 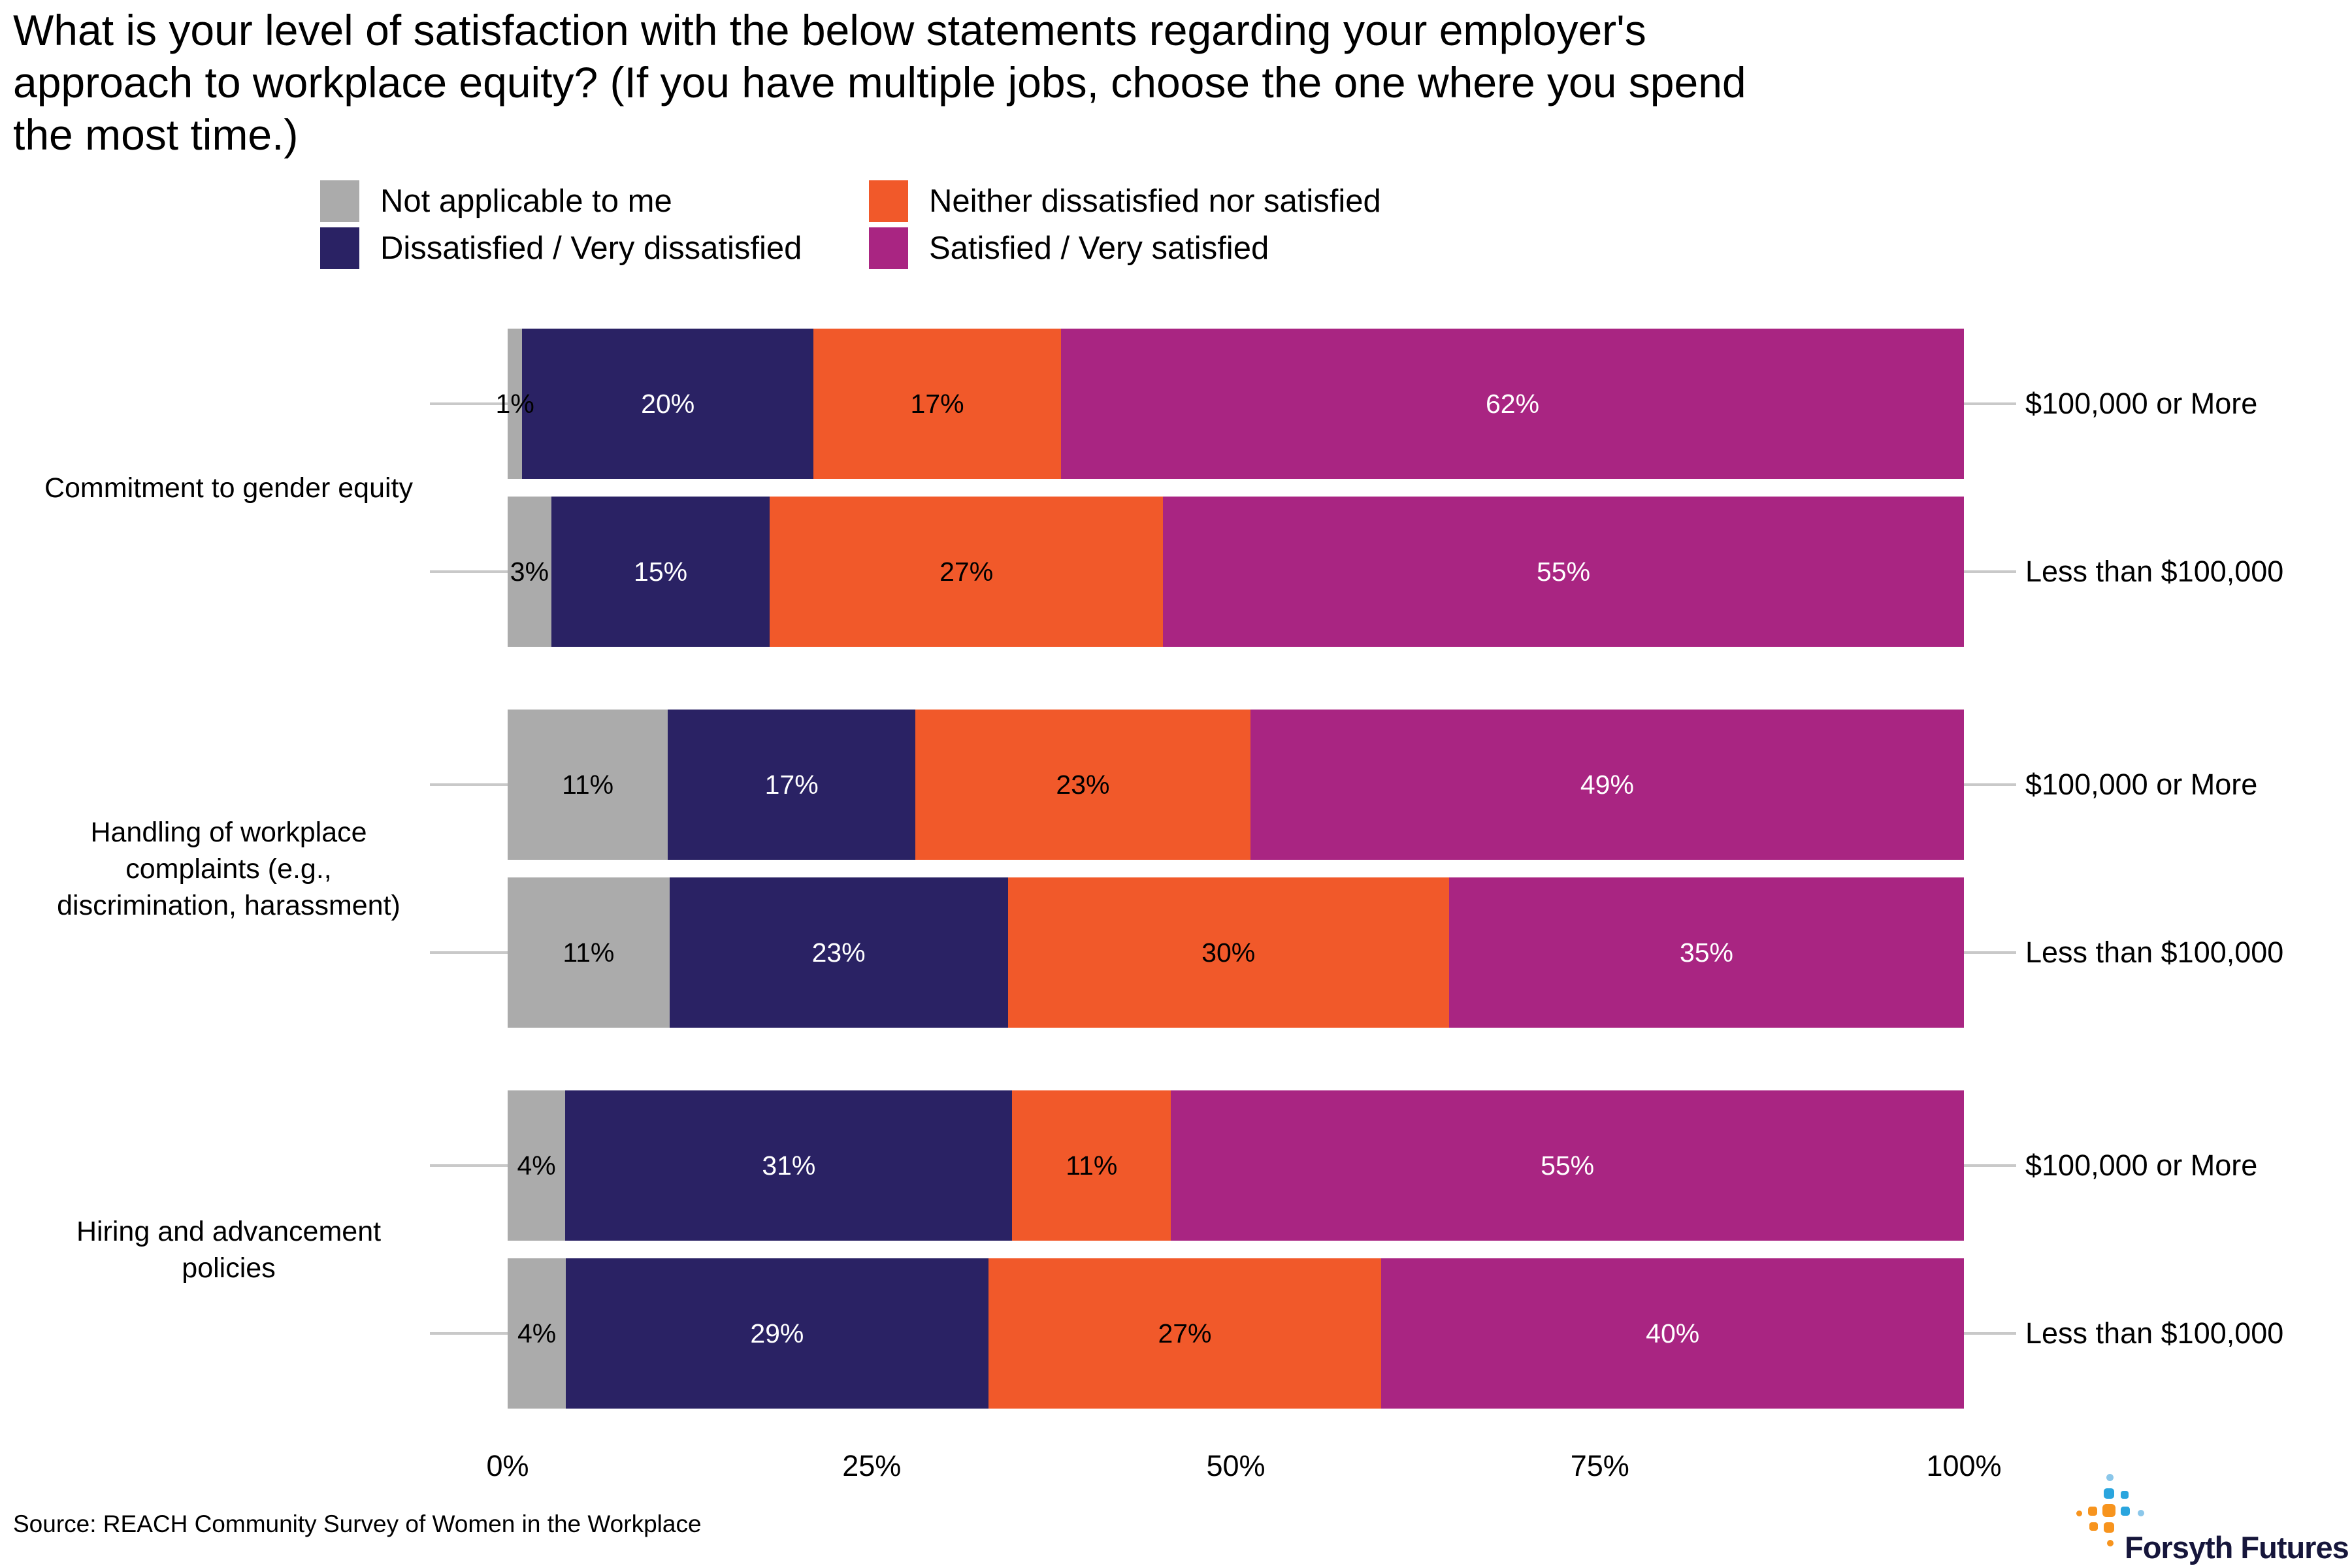 I want to click on bar-segment: 4%, so click(x=537, y=1165).